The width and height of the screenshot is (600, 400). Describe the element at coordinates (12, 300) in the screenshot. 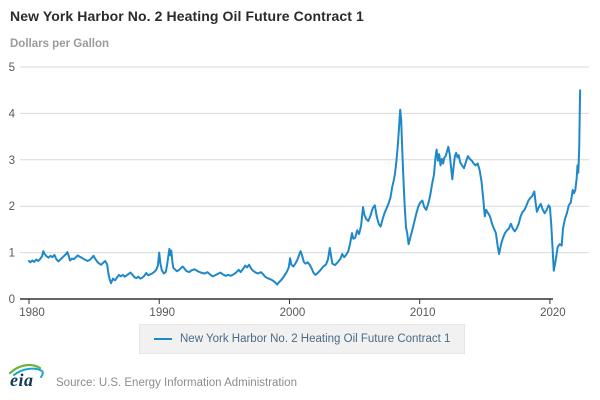

I see `y-axis-tick-label: 0` at that location.